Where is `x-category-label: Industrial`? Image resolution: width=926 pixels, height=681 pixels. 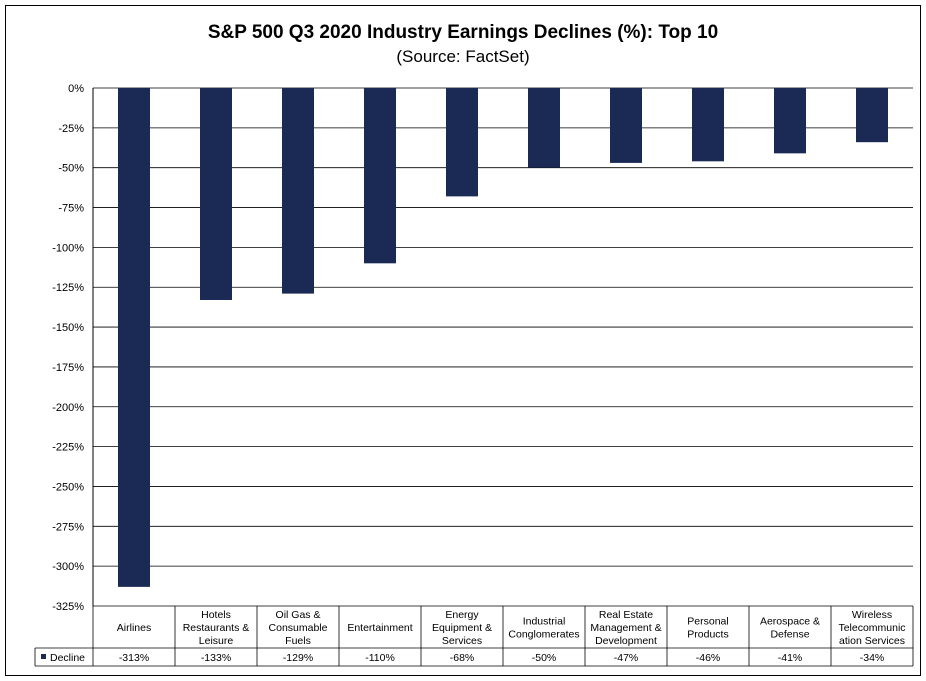 x-category-label: Industrial is located at coordinates (544, 622).